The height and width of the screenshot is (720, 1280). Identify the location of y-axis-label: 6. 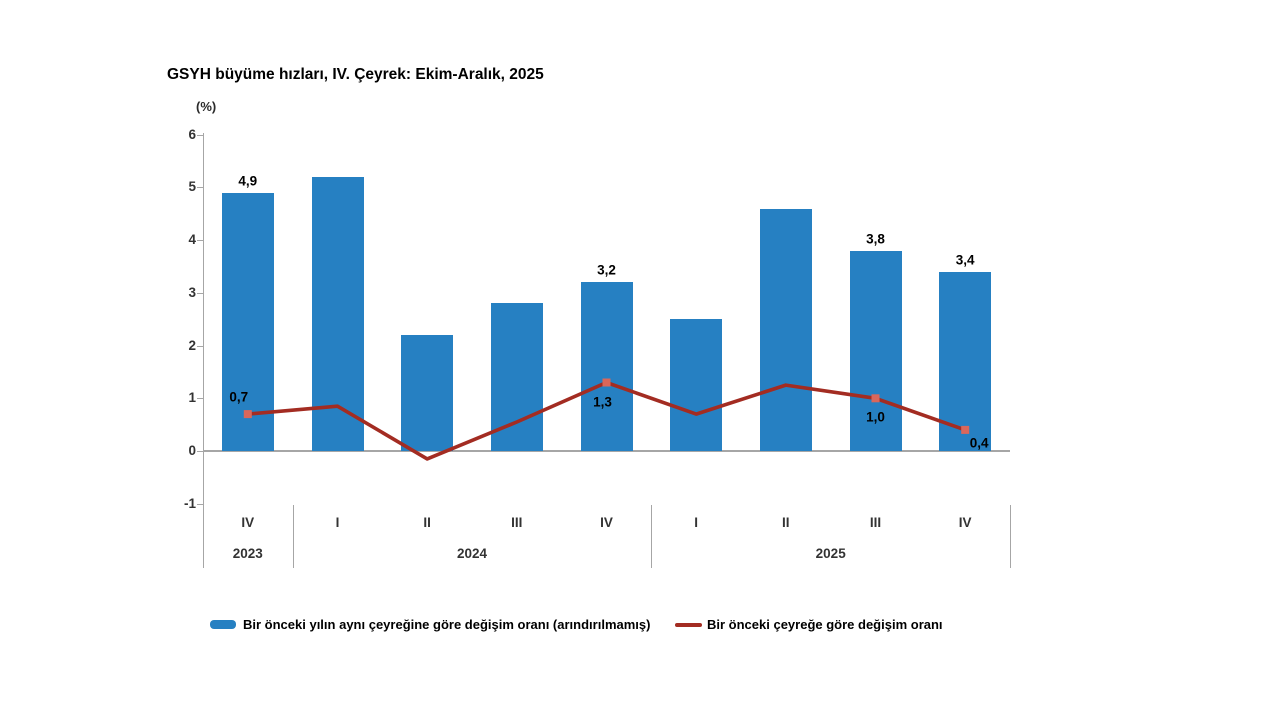
(192, 134).